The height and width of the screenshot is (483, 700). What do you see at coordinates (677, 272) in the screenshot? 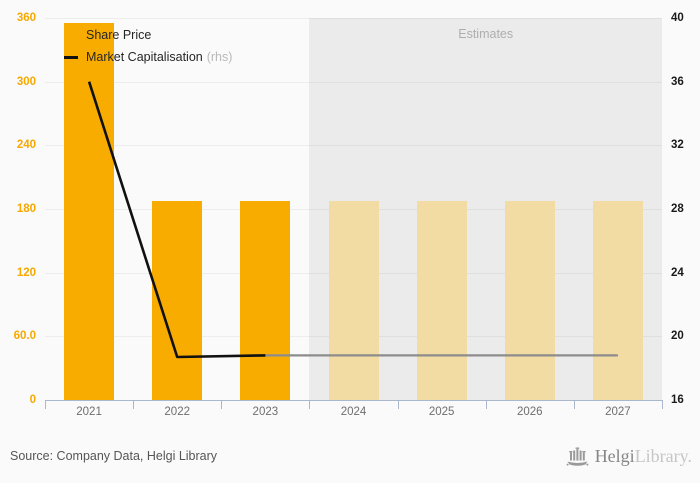
I see `right-axis-tick-24: 24` at bounding box center [677, 272].